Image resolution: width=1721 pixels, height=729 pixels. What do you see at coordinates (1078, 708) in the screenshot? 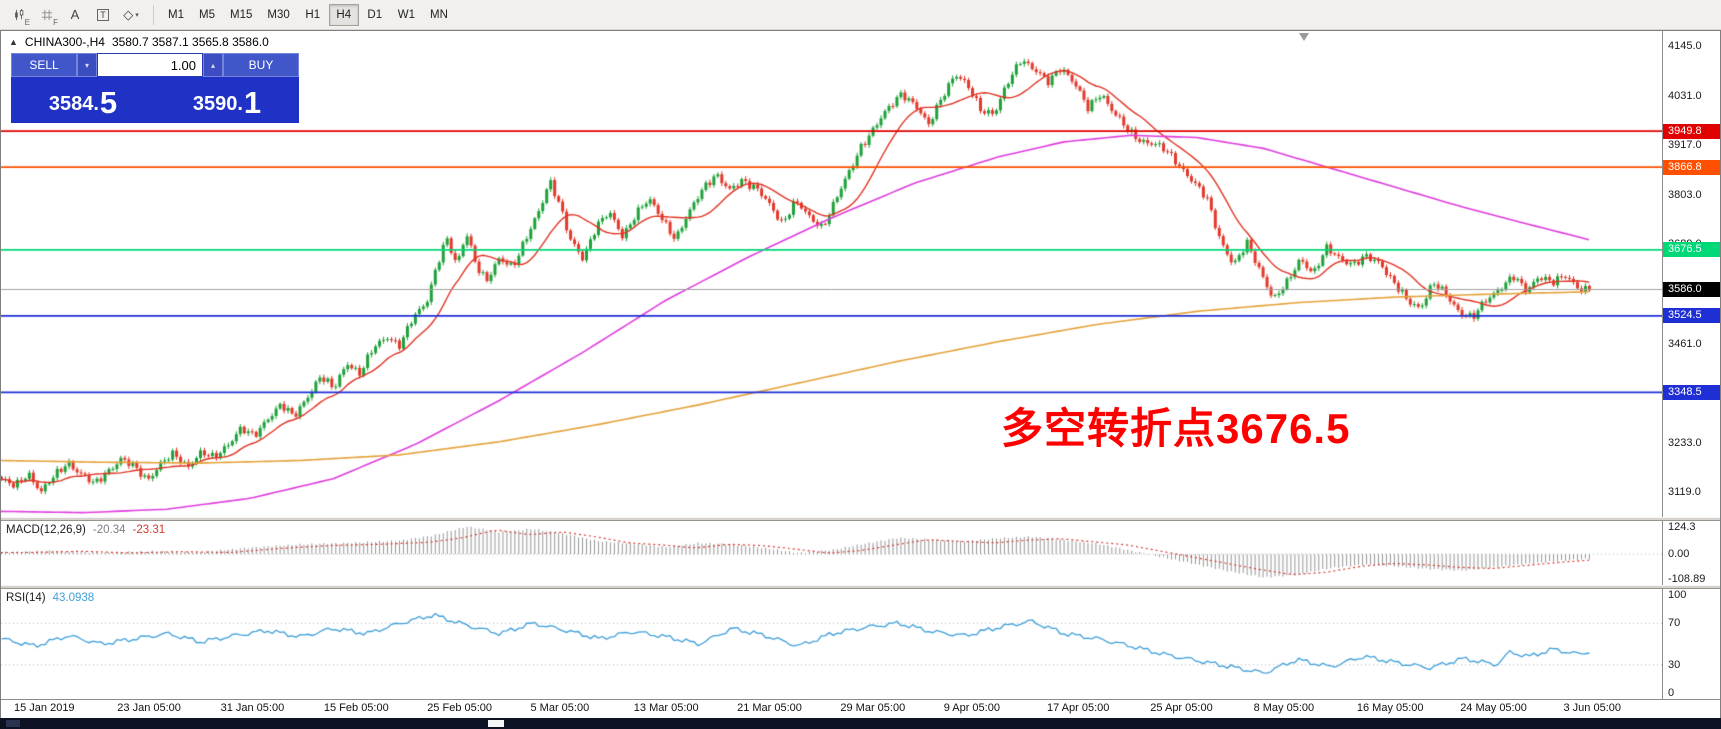
I see `time-label: 17 Apr 05:00` at bounding box center [1078, 708].